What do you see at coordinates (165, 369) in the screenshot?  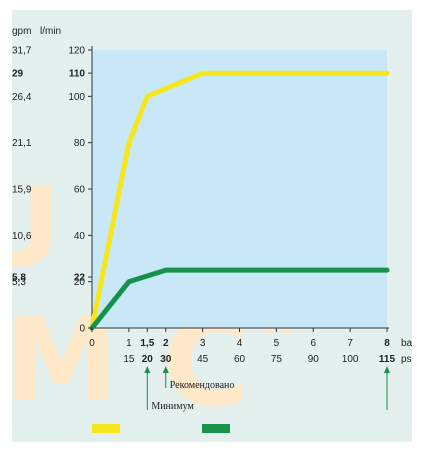 I see `recommended-arrow-head` at bounding box center [165, 369].